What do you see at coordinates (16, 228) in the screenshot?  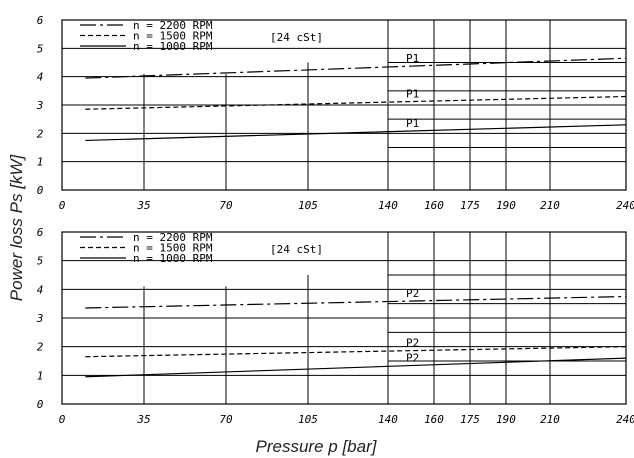 I see `y-axis-title: Power loss Ps [kW]` at bounding box center [16, 228].